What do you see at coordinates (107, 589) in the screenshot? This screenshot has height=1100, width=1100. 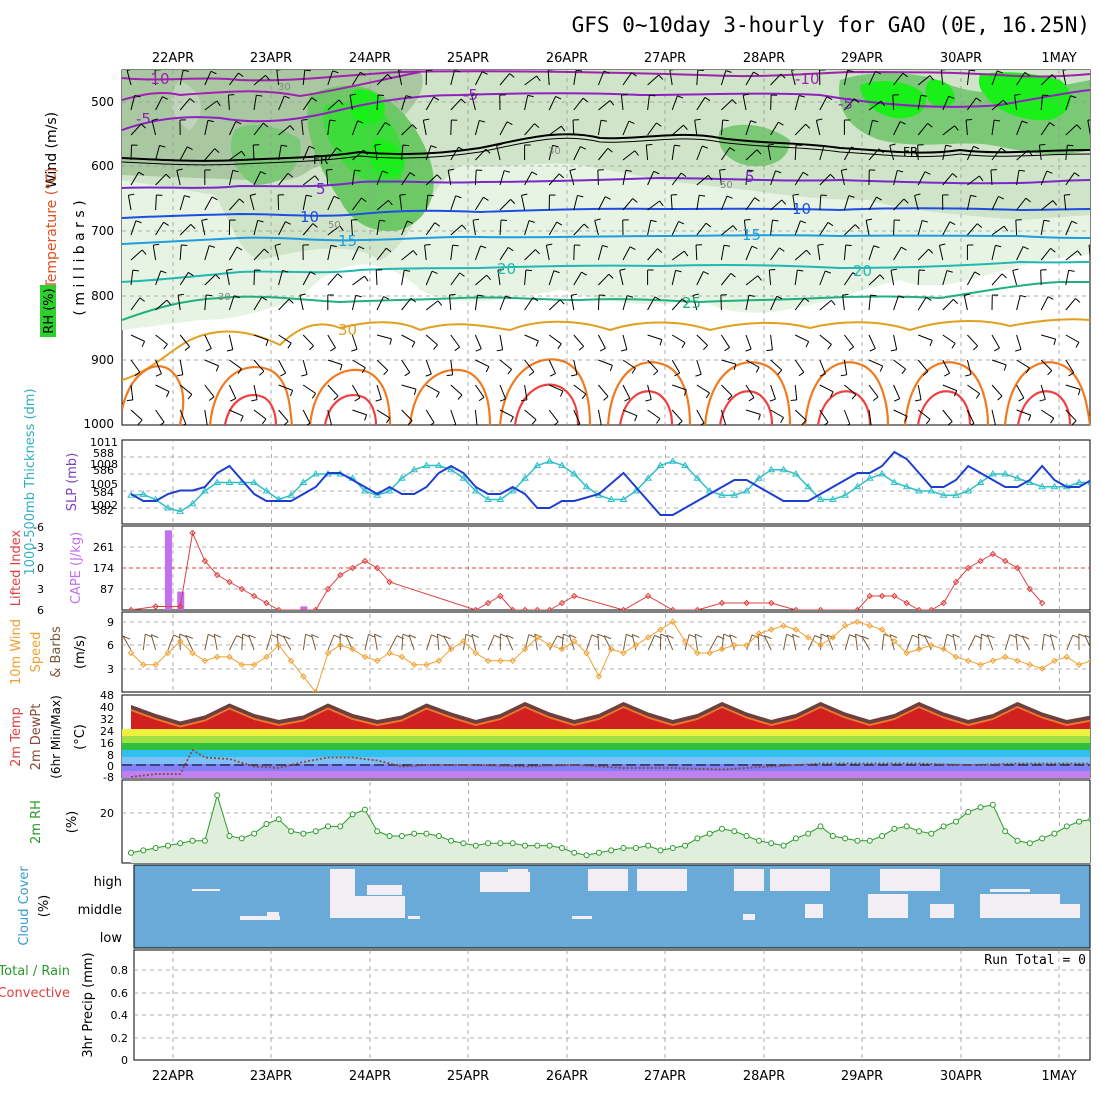 I see `cape-tick: 87` at bounding box center [107, 589].